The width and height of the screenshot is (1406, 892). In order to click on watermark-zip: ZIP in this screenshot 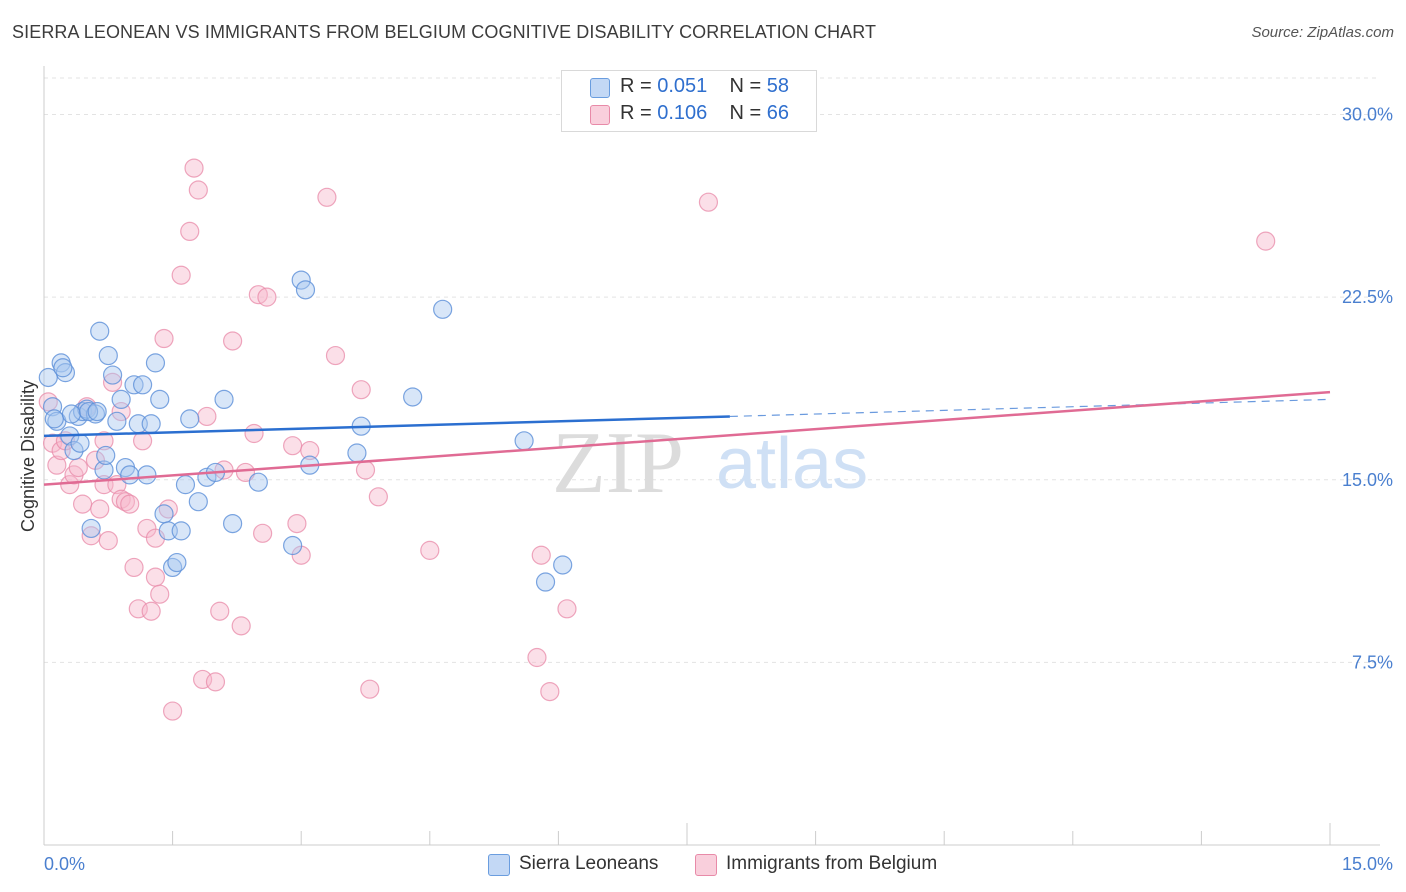, I will do `click(618, 463)`.